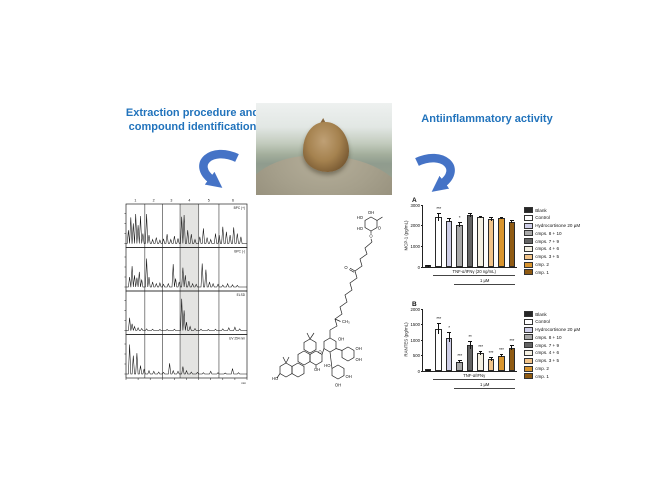  I want to click on legend-label: cmps. 3 + 5, so click(547, 361).